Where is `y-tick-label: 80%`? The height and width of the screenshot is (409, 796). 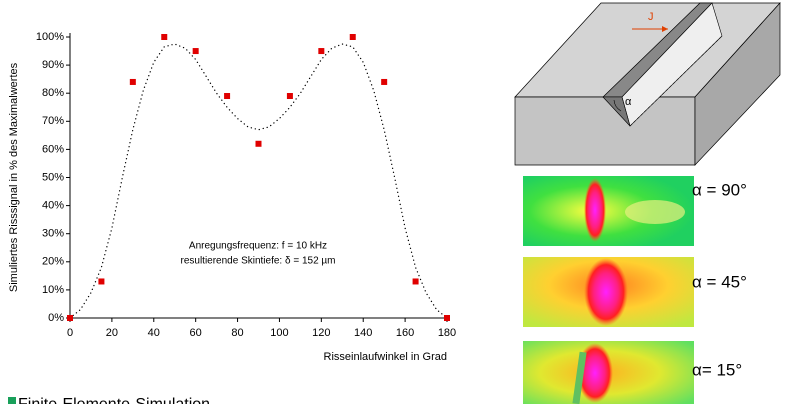 y-tick-label: 80% is located at coordinates (53, 93).